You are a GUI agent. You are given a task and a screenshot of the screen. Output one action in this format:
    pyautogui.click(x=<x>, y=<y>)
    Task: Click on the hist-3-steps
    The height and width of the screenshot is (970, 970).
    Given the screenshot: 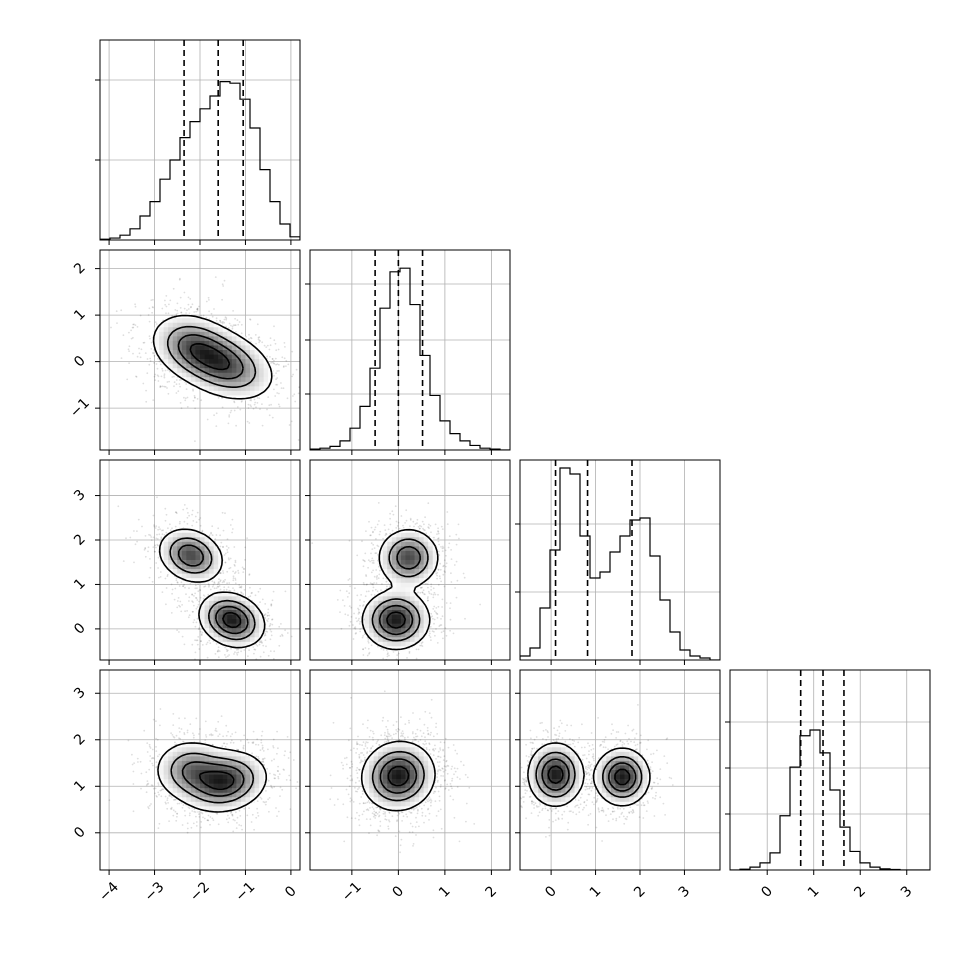 What is the action you would take?
    pyautogui.click(x=830, y=799)
    